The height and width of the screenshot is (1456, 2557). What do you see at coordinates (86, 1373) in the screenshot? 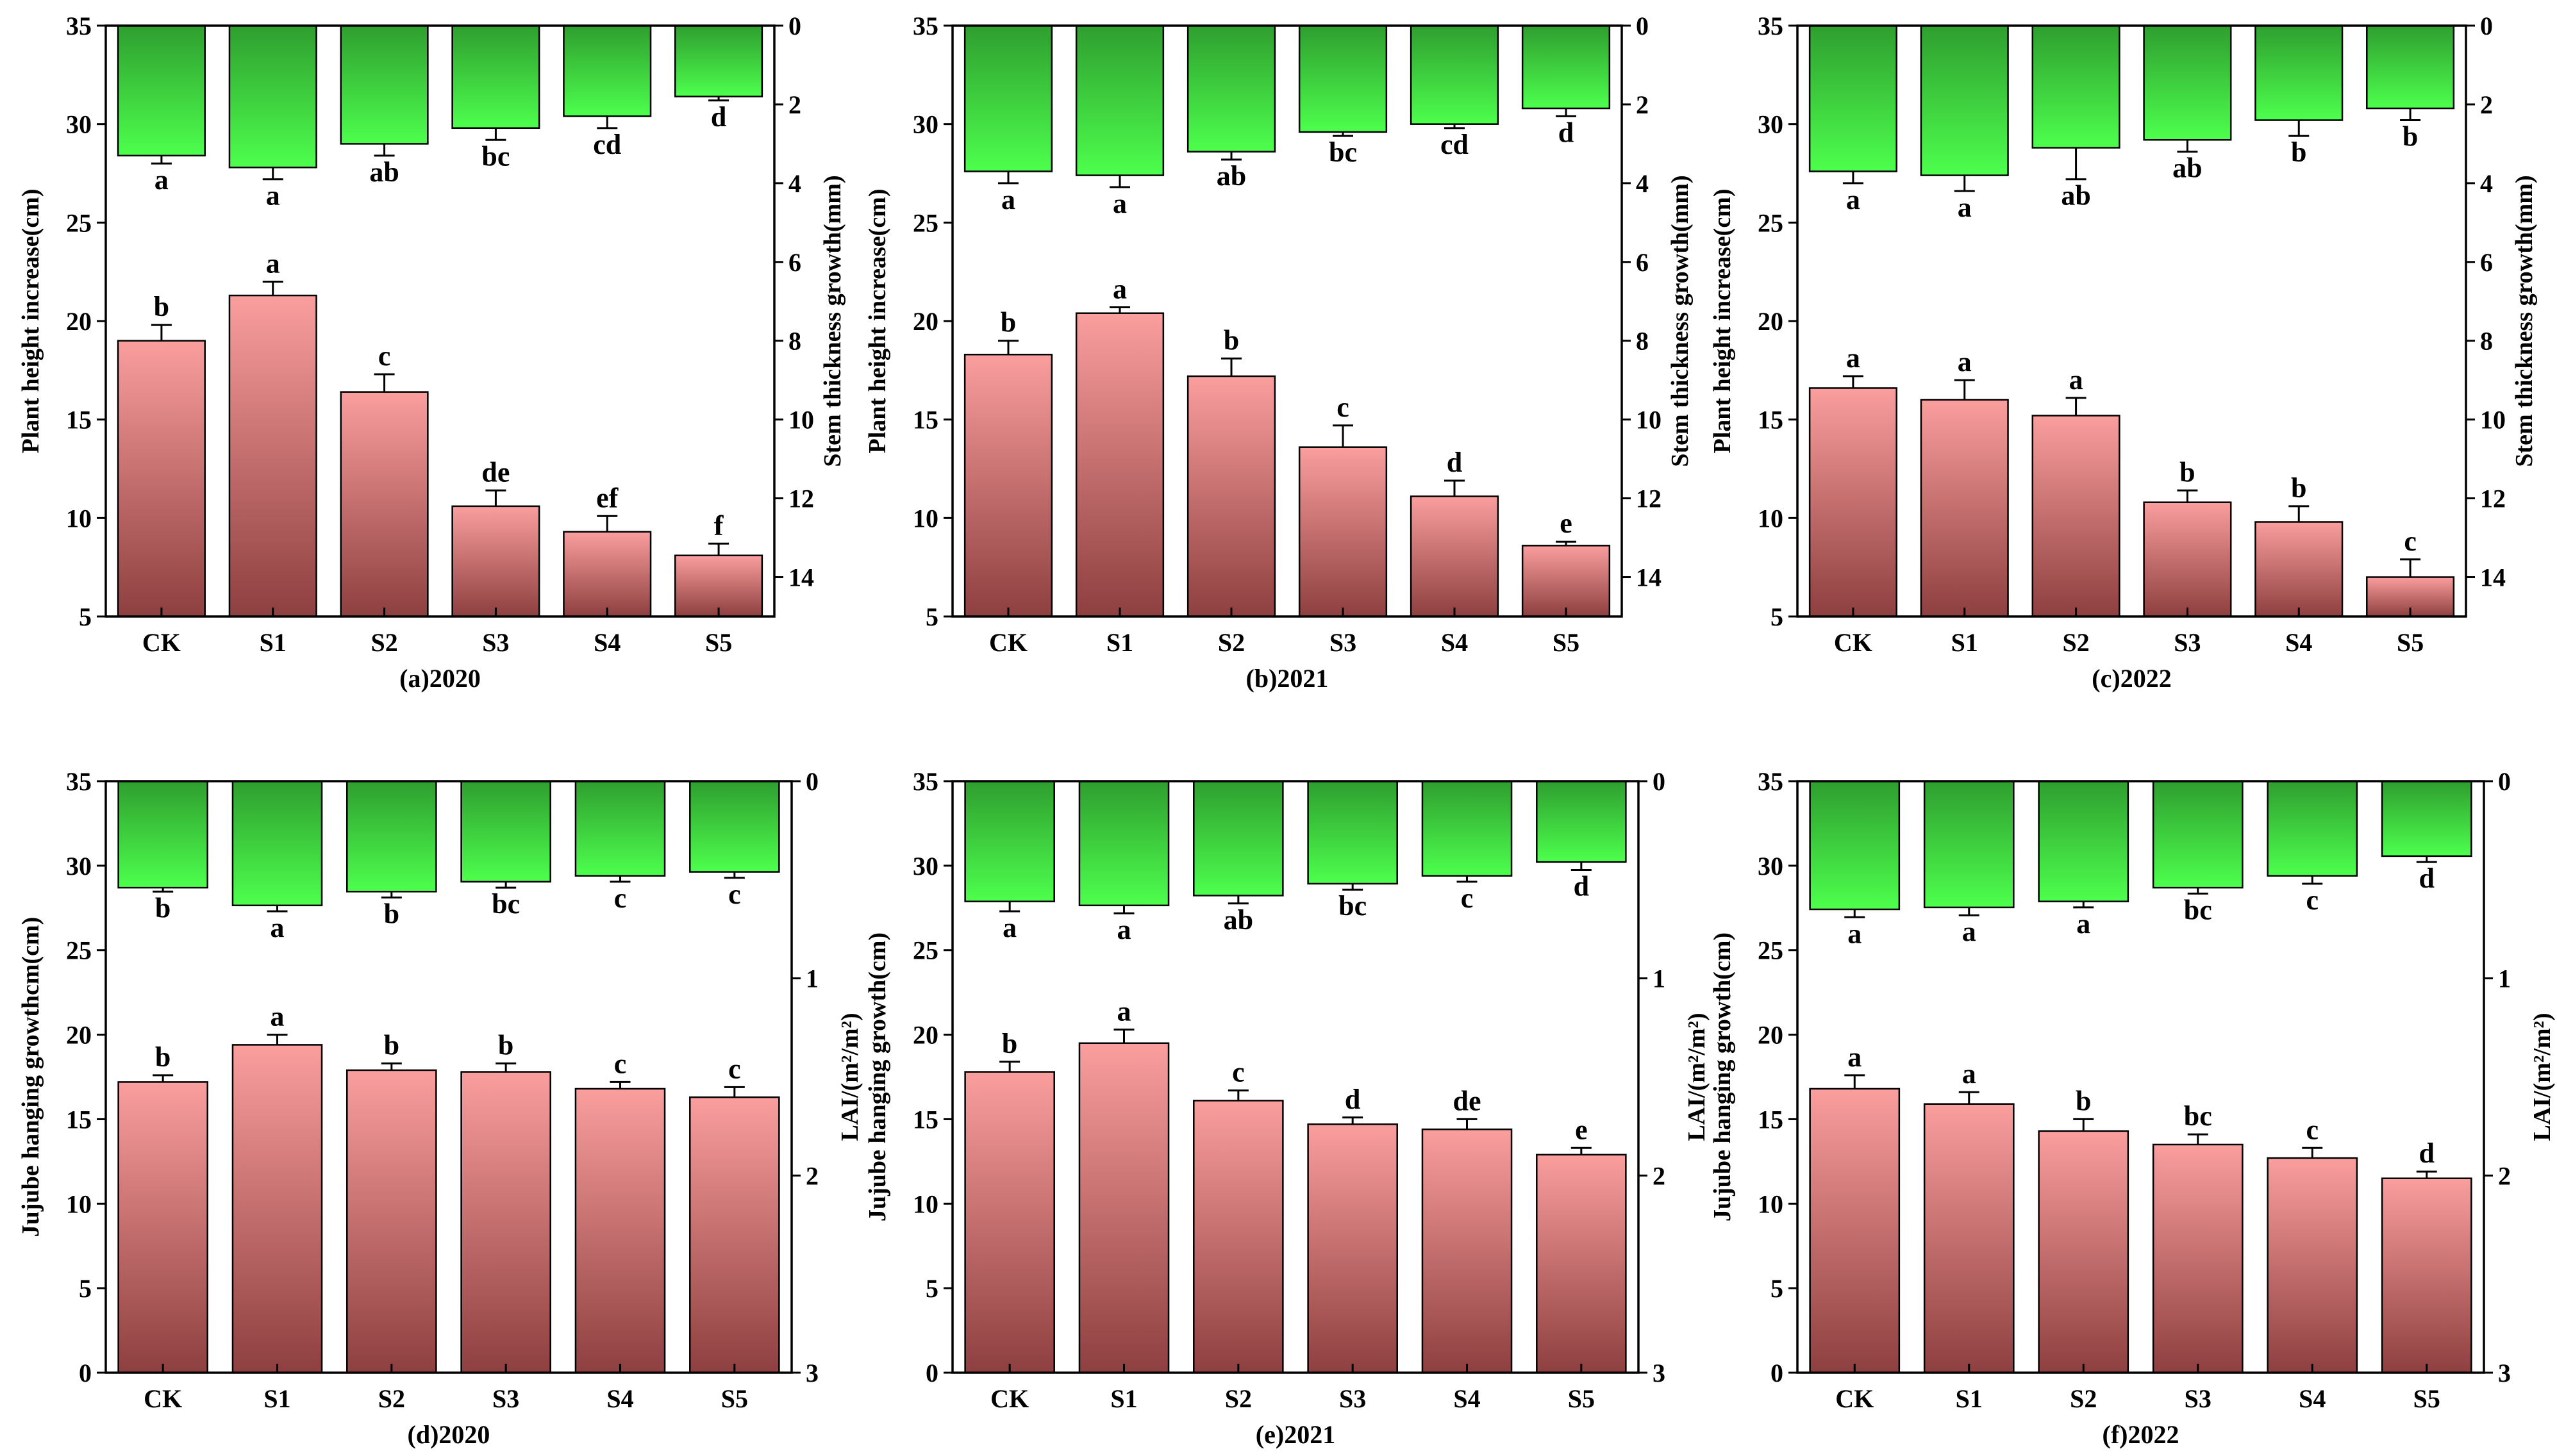
I see `y-left-tick-label: 0` at bounding box center [86, 1373].